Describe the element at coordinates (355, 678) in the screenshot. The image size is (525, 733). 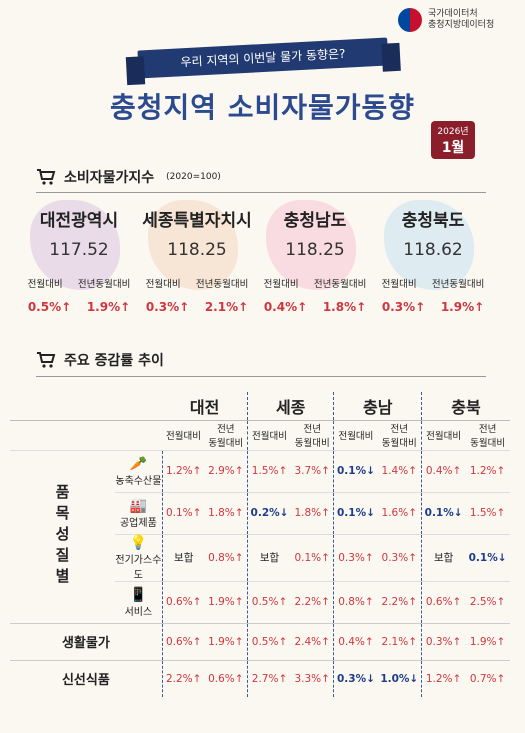
I see `rate-cell: 0.3%↓` at that location.